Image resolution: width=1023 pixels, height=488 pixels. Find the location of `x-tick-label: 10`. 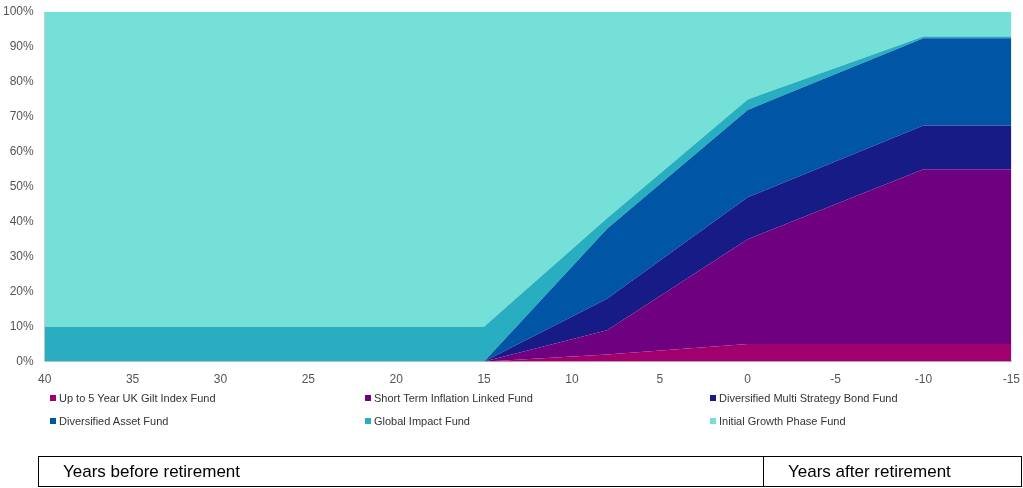

x-tick-label: 10 is located at coordinates (572, 379).